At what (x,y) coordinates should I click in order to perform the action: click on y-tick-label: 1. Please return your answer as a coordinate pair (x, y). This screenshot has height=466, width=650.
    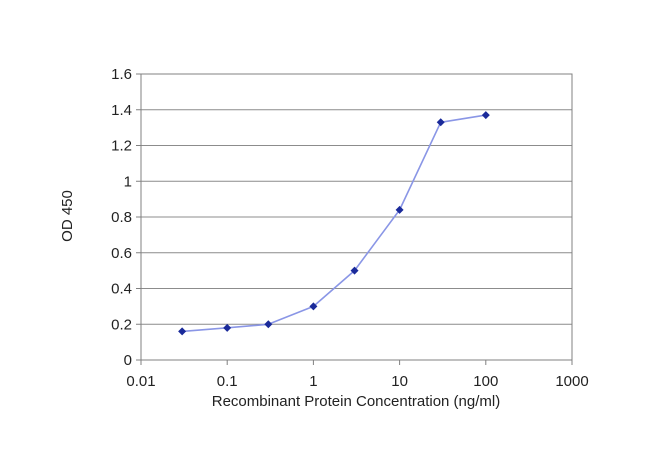
    Looking at the image, I should click on (128, 181).